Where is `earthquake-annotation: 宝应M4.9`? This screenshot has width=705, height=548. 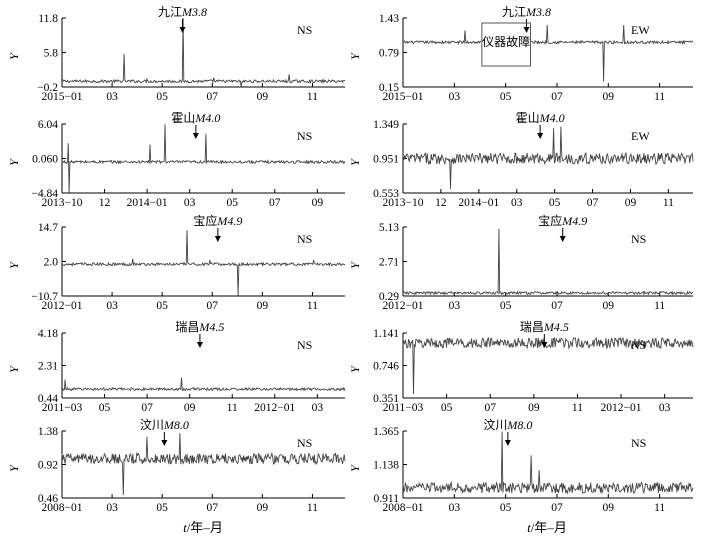
earthquake-annotation: 宝应M4.9 is located at coordinates (562, 220).